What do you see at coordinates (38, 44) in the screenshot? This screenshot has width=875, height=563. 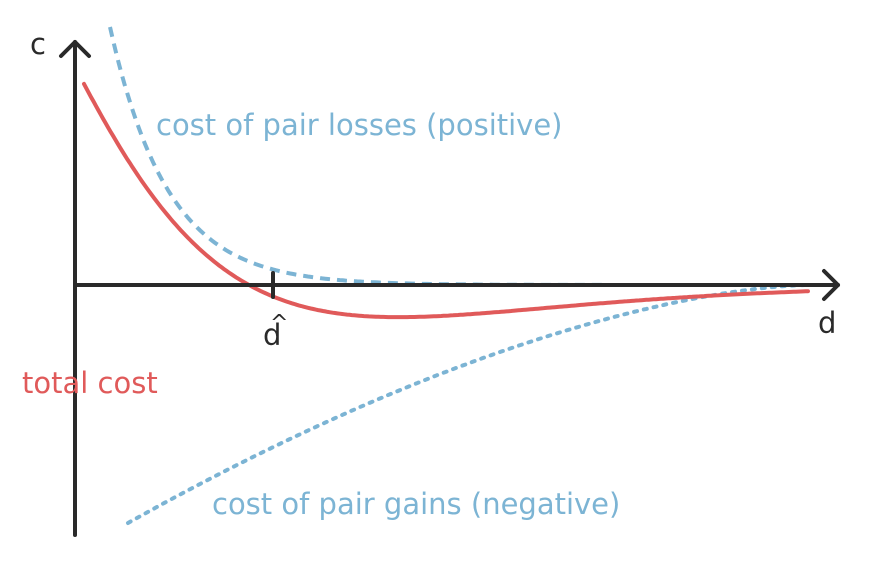 I see `y-axis-label: c` at bounding box center [38, 44].